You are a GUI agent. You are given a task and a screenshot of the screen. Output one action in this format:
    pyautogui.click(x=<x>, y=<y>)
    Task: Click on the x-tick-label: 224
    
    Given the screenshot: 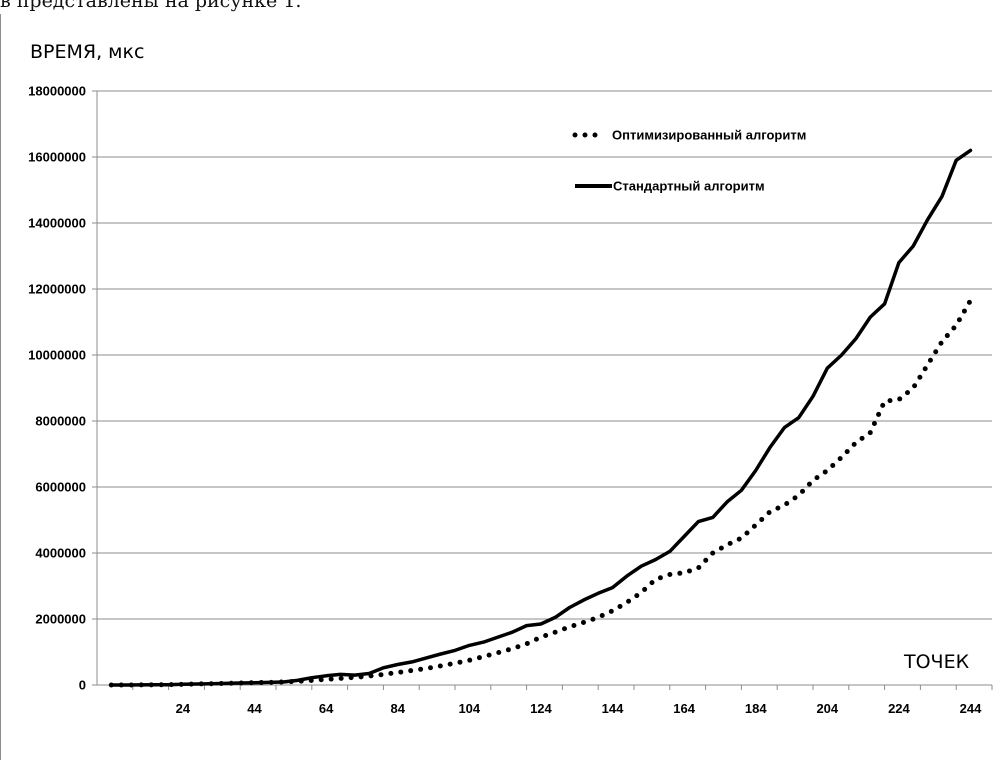 What is the action you would take?
    pyautogui.click(x=899, y=708)
    